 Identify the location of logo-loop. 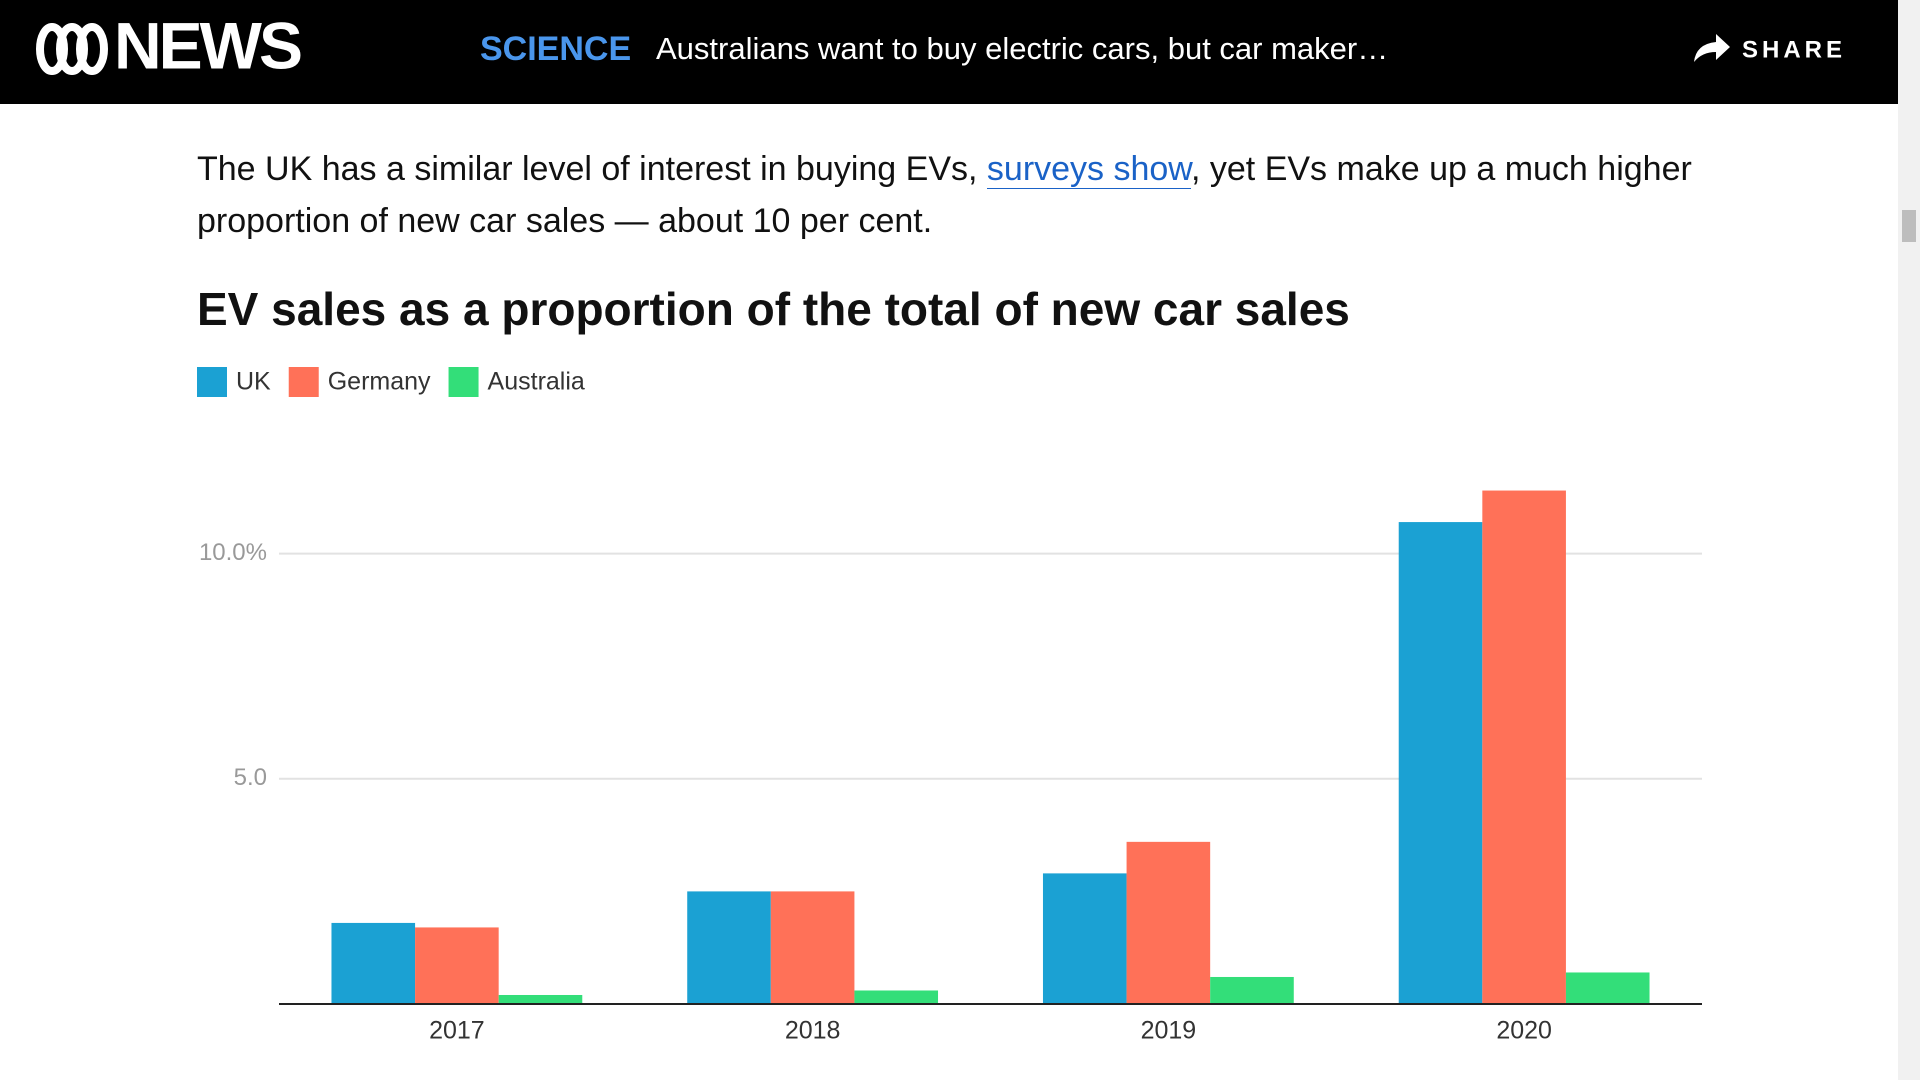
(92, 49).